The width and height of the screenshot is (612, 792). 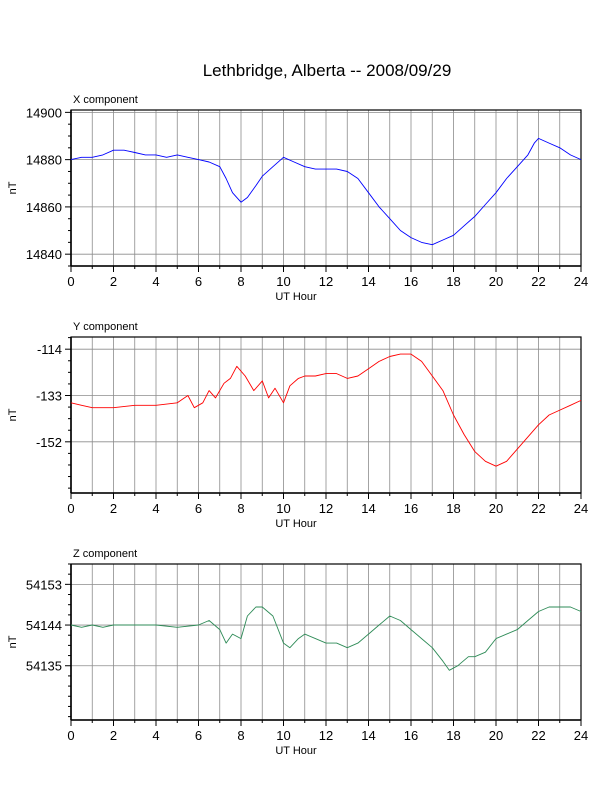 What do you see at coordinates (44, 666) in the screenshot?
I see `y-tick-label: 54135` at bounding box center [44, 666].